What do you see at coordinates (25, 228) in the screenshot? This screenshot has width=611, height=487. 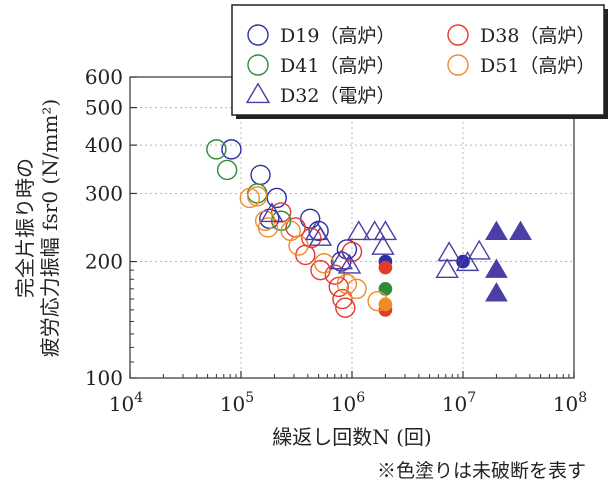 I see `y-axis-label-line1: 完全片振り時の` at bounding box center [25, 228].